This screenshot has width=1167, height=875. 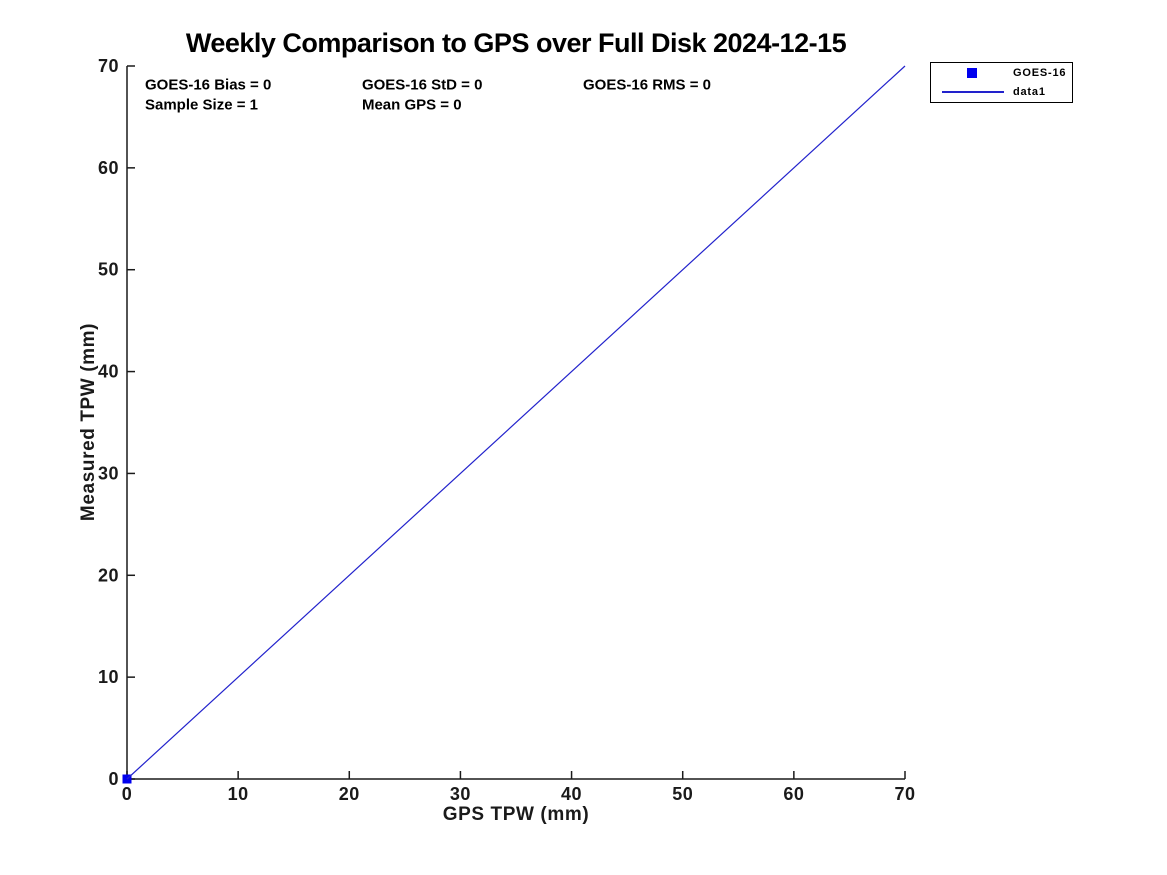 I want to click on x-axis-label: GPS TPW (mm), so click(x=516, y=814).